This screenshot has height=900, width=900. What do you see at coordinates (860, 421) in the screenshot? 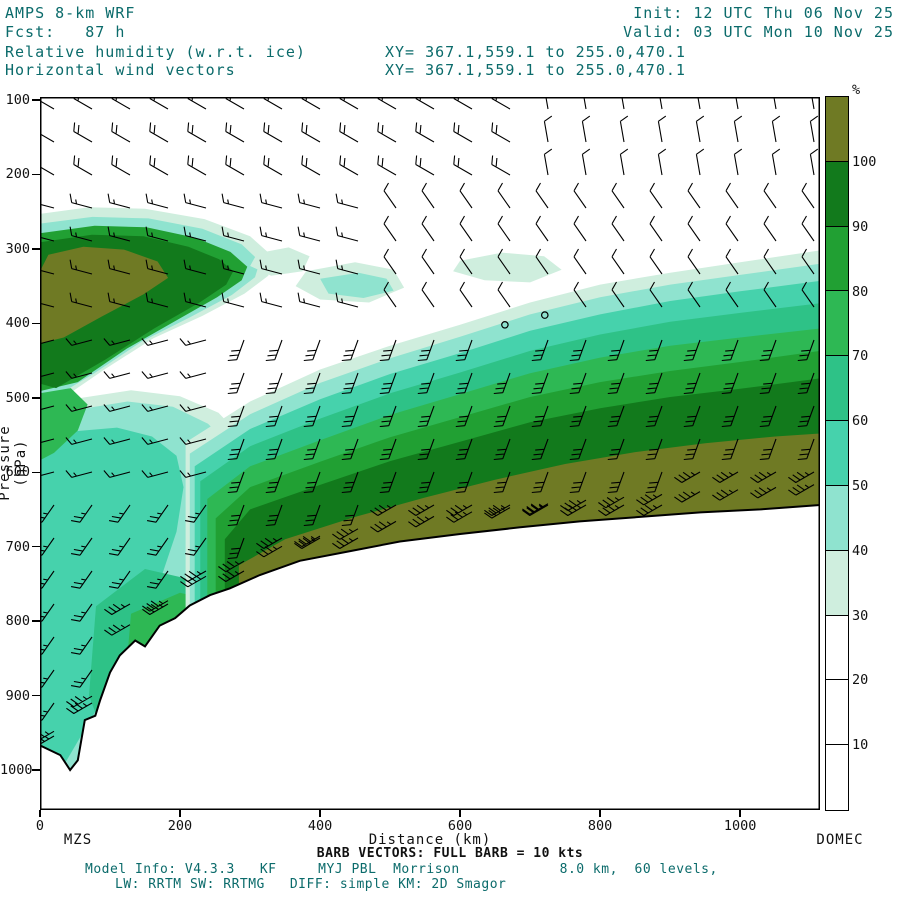
I see `colorbar-tick-label: 60` at bounding box center [860, 421].